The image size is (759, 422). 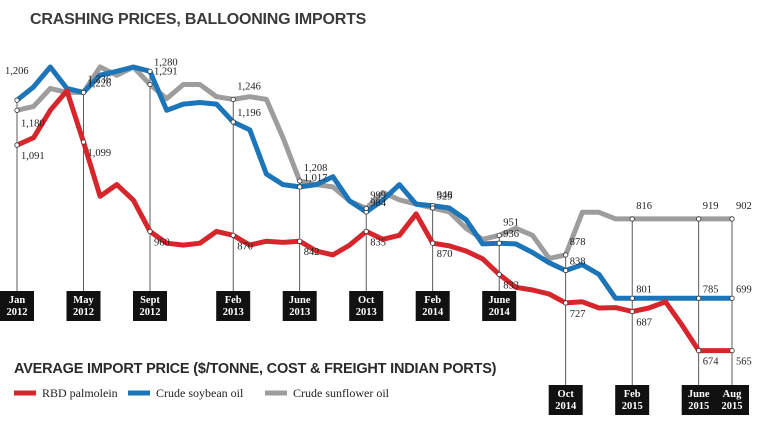 What do you see at coordinates (644, 289) in the screenshot?
I see `value-label-soybean: 801` at bounding box center [644, 289].